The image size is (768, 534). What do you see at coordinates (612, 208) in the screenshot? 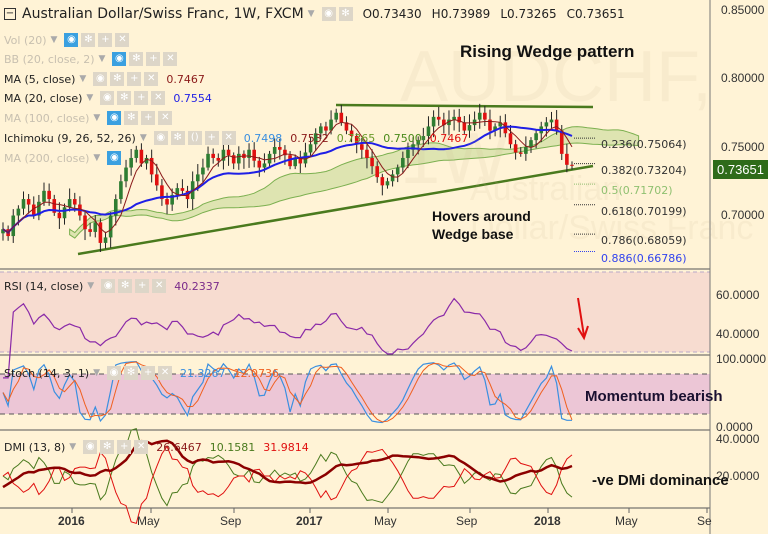
I see `watermark-sub: Australian Dollar/Swiss Franc` at bounding box center [612, 208].